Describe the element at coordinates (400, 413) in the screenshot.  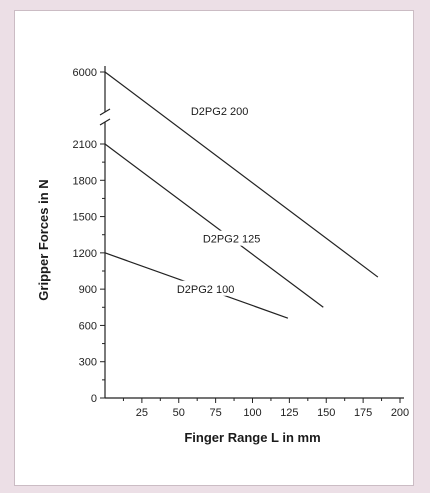
I see `x-tick-label: 200` at that location.